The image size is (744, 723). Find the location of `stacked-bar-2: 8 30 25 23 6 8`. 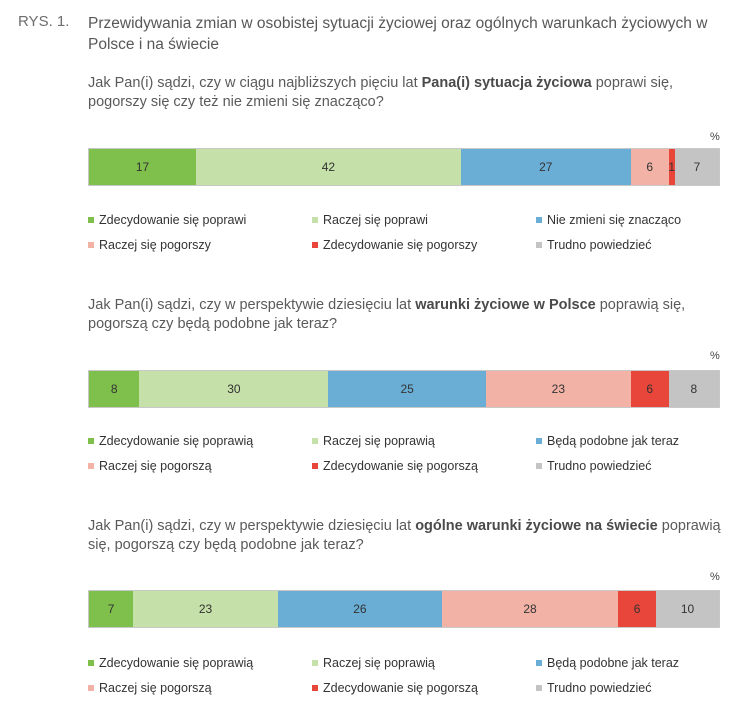

stacked-bar-2: 8 30 25 23 6 8 is located at coordinates (404, 389).